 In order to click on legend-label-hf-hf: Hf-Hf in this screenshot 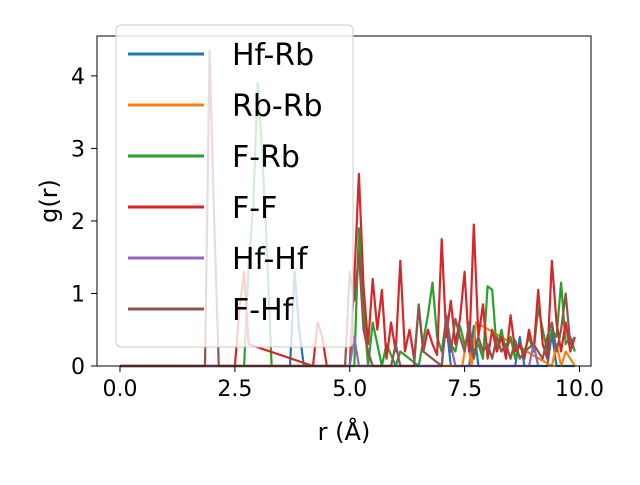, I will do `click(270, 259)`.